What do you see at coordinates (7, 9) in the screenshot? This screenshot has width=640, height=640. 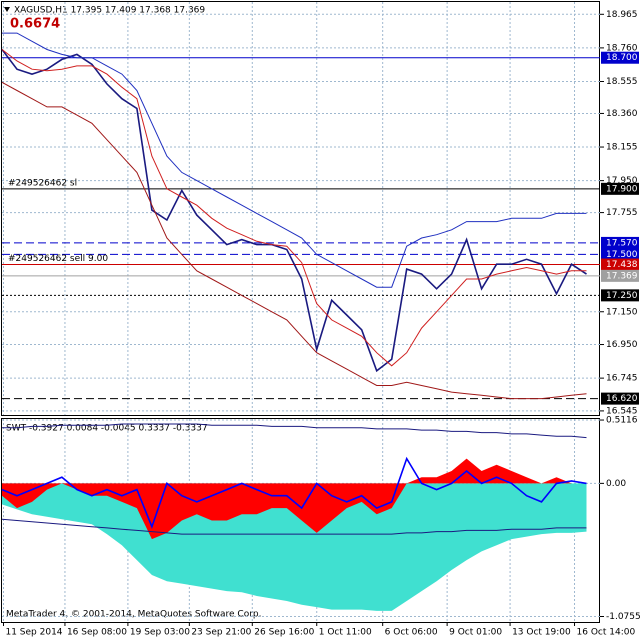 I see `menu-arrow` at bounding box center [7, 9].